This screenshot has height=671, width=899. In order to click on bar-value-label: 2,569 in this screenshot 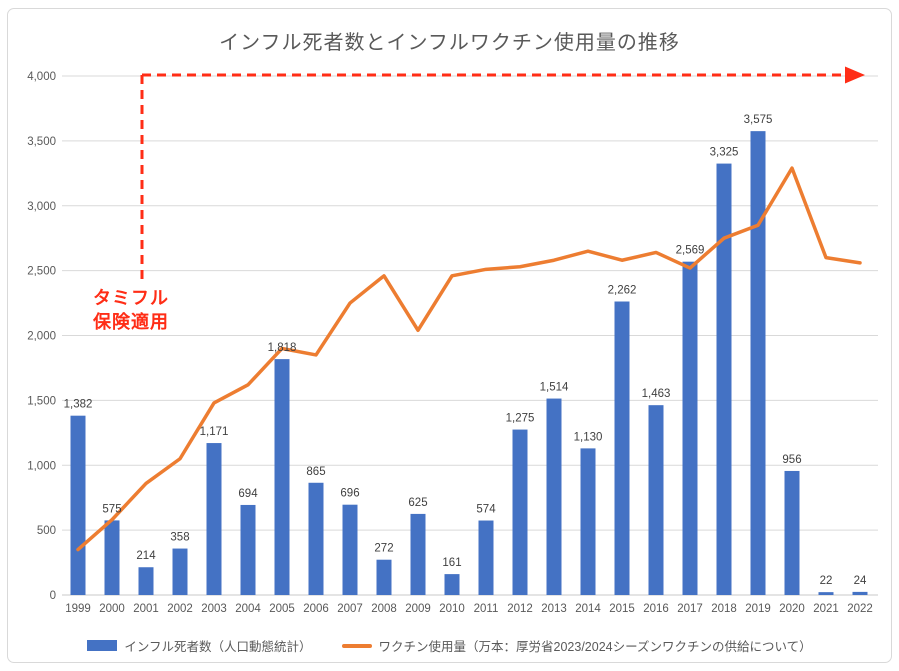, I will do `click(690, 251)`.